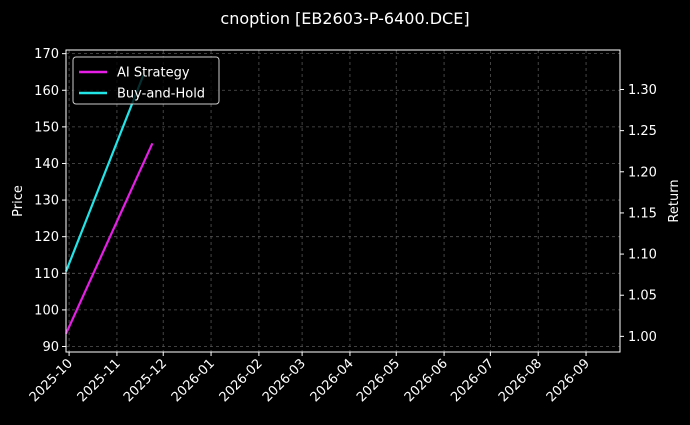 The width and height of the screenshot is (690, 425). I want to click on series-layer, so click(109, 205).